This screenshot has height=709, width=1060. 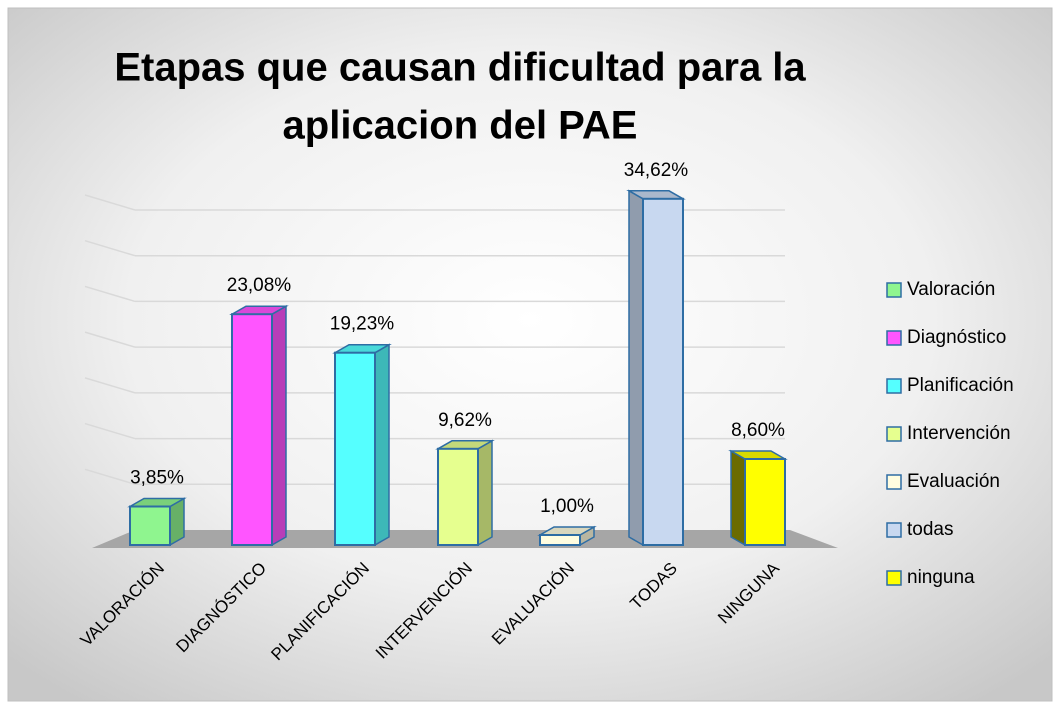 I want to click on legend-label: Diagnóstico, so click(x=956, y=337).